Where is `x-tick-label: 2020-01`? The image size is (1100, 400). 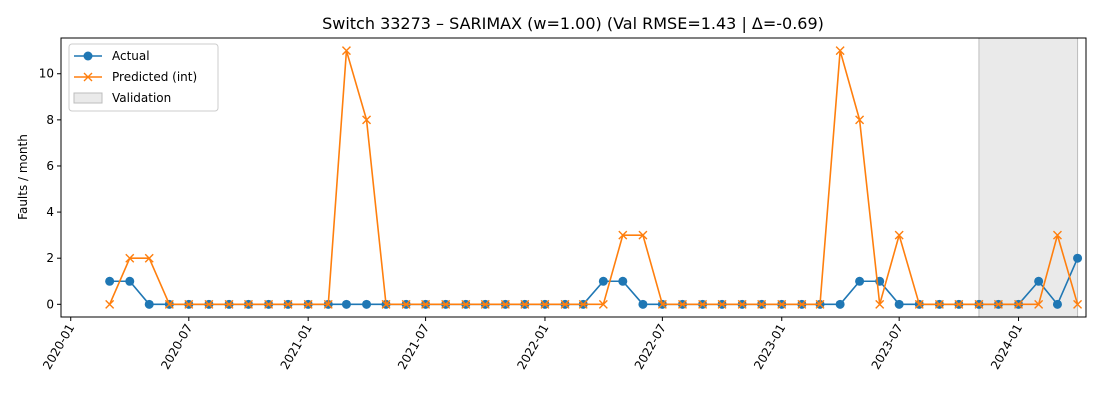 x-tick-label: 2020-01 is located at coordinates (58, 347).